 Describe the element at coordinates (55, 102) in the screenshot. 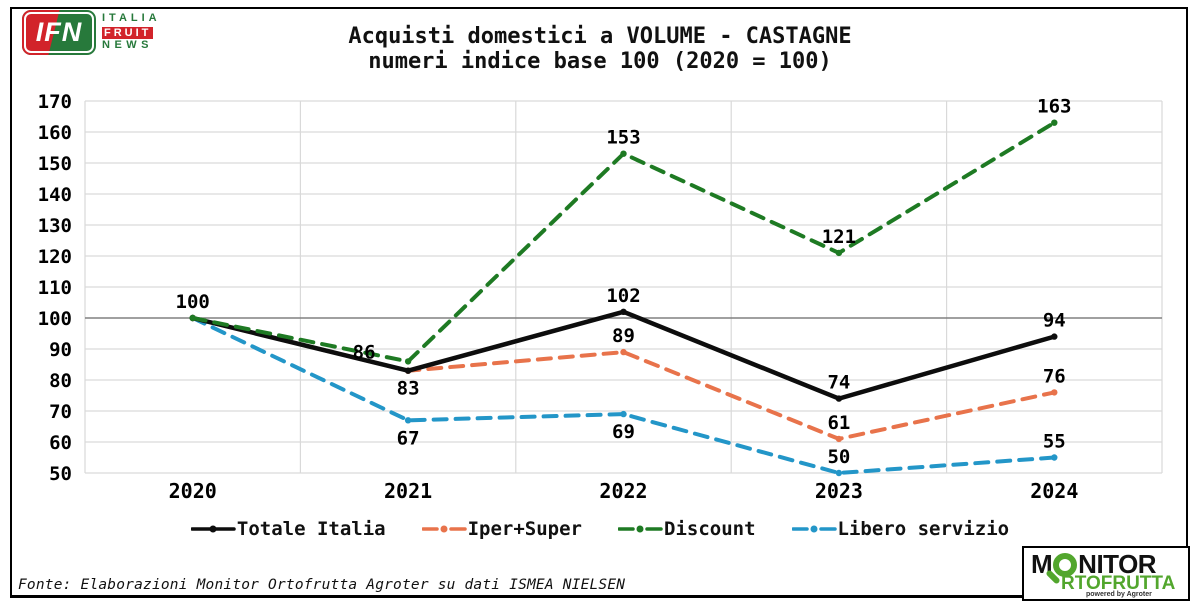

I see `y-axis-tick-label: 170` at that location.